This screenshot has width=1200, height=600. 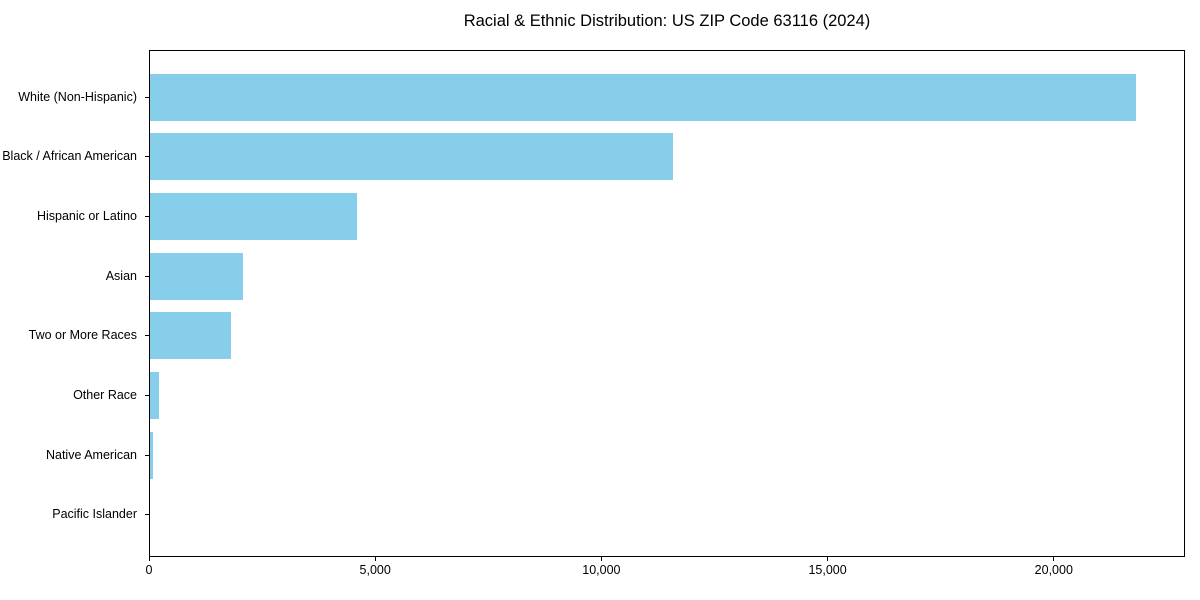 What do you see at coordinates (149, 570) in the screenshot?
I see `x-tick-label: 0` at bounding box center [149, 570].